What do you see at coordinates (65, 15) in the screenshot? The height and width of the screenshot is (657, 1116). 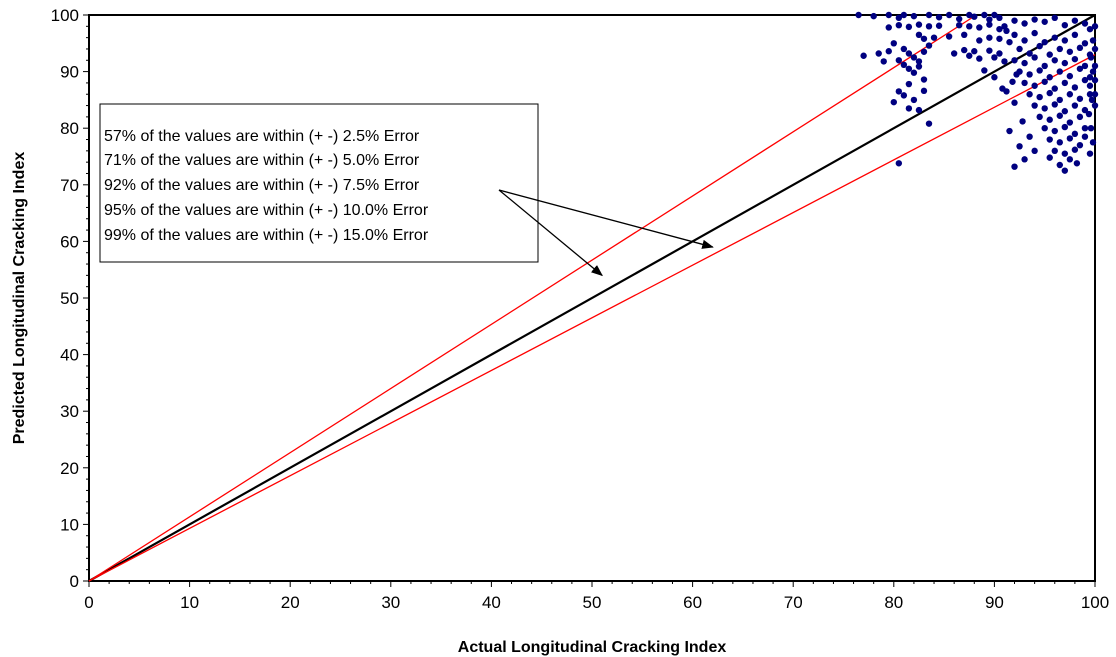 I see `y-tick-label: 100` at bounding box center [65, 15].